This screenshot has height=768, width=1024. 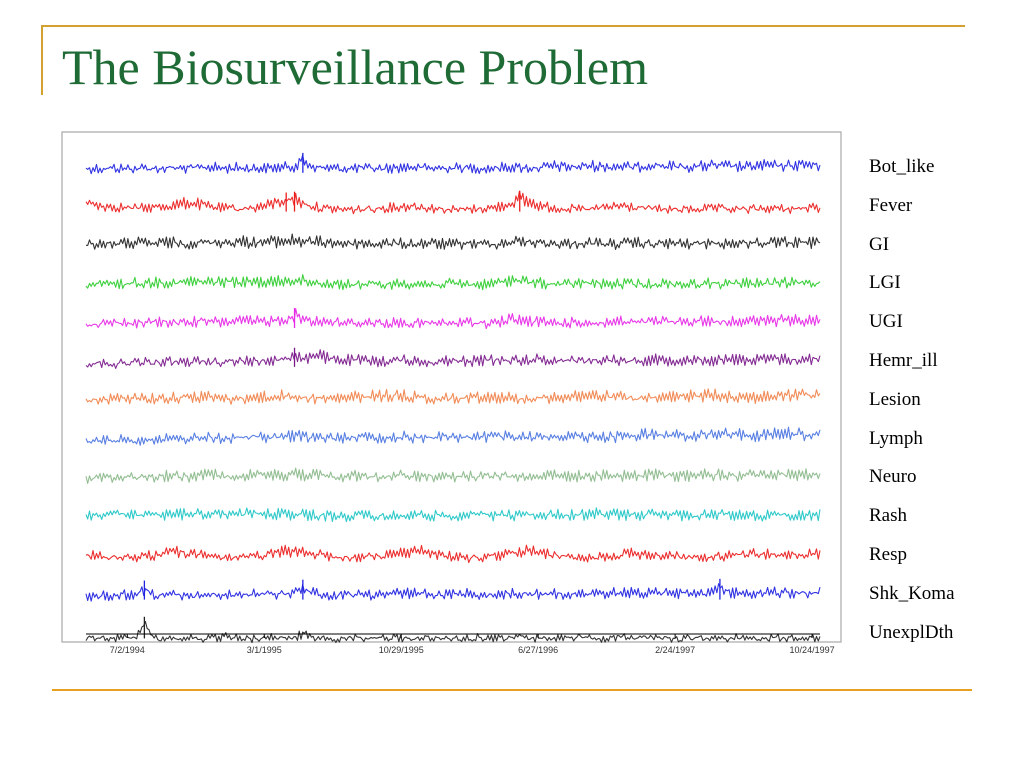 I want to click on legend-label-resp: Resp, so click(x=888, y=554).